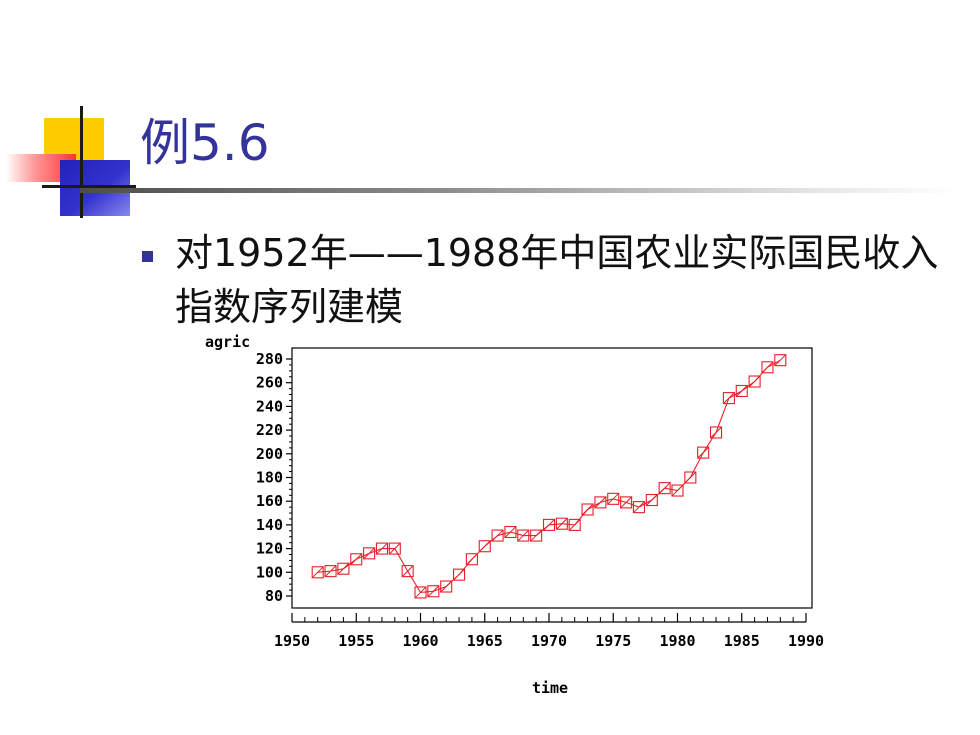 This screenshot has height=735, width=980. What do you see at coordinates (292, 641) in the screenshot?
I see `x-tick-label: 1950` at bounding box center [292, 641].